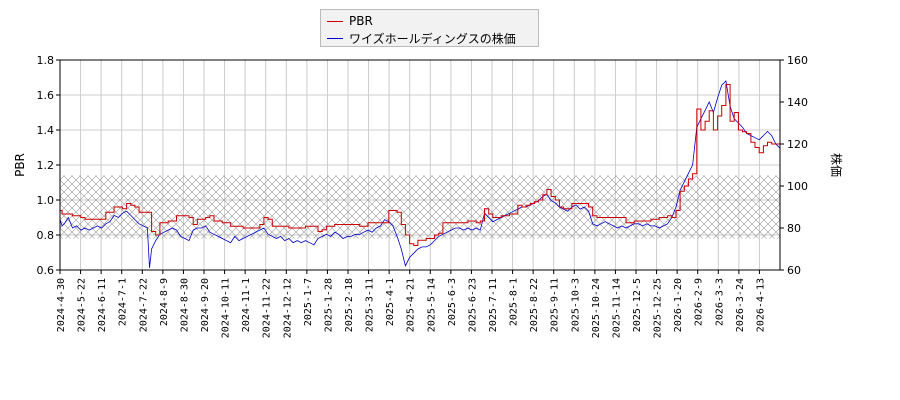 The height and width of the screenshot is (400, 900). Describe the element at coordinates (328, 305) in the screenshot. I see `x-tick-label: 2025-1-28` at that location.